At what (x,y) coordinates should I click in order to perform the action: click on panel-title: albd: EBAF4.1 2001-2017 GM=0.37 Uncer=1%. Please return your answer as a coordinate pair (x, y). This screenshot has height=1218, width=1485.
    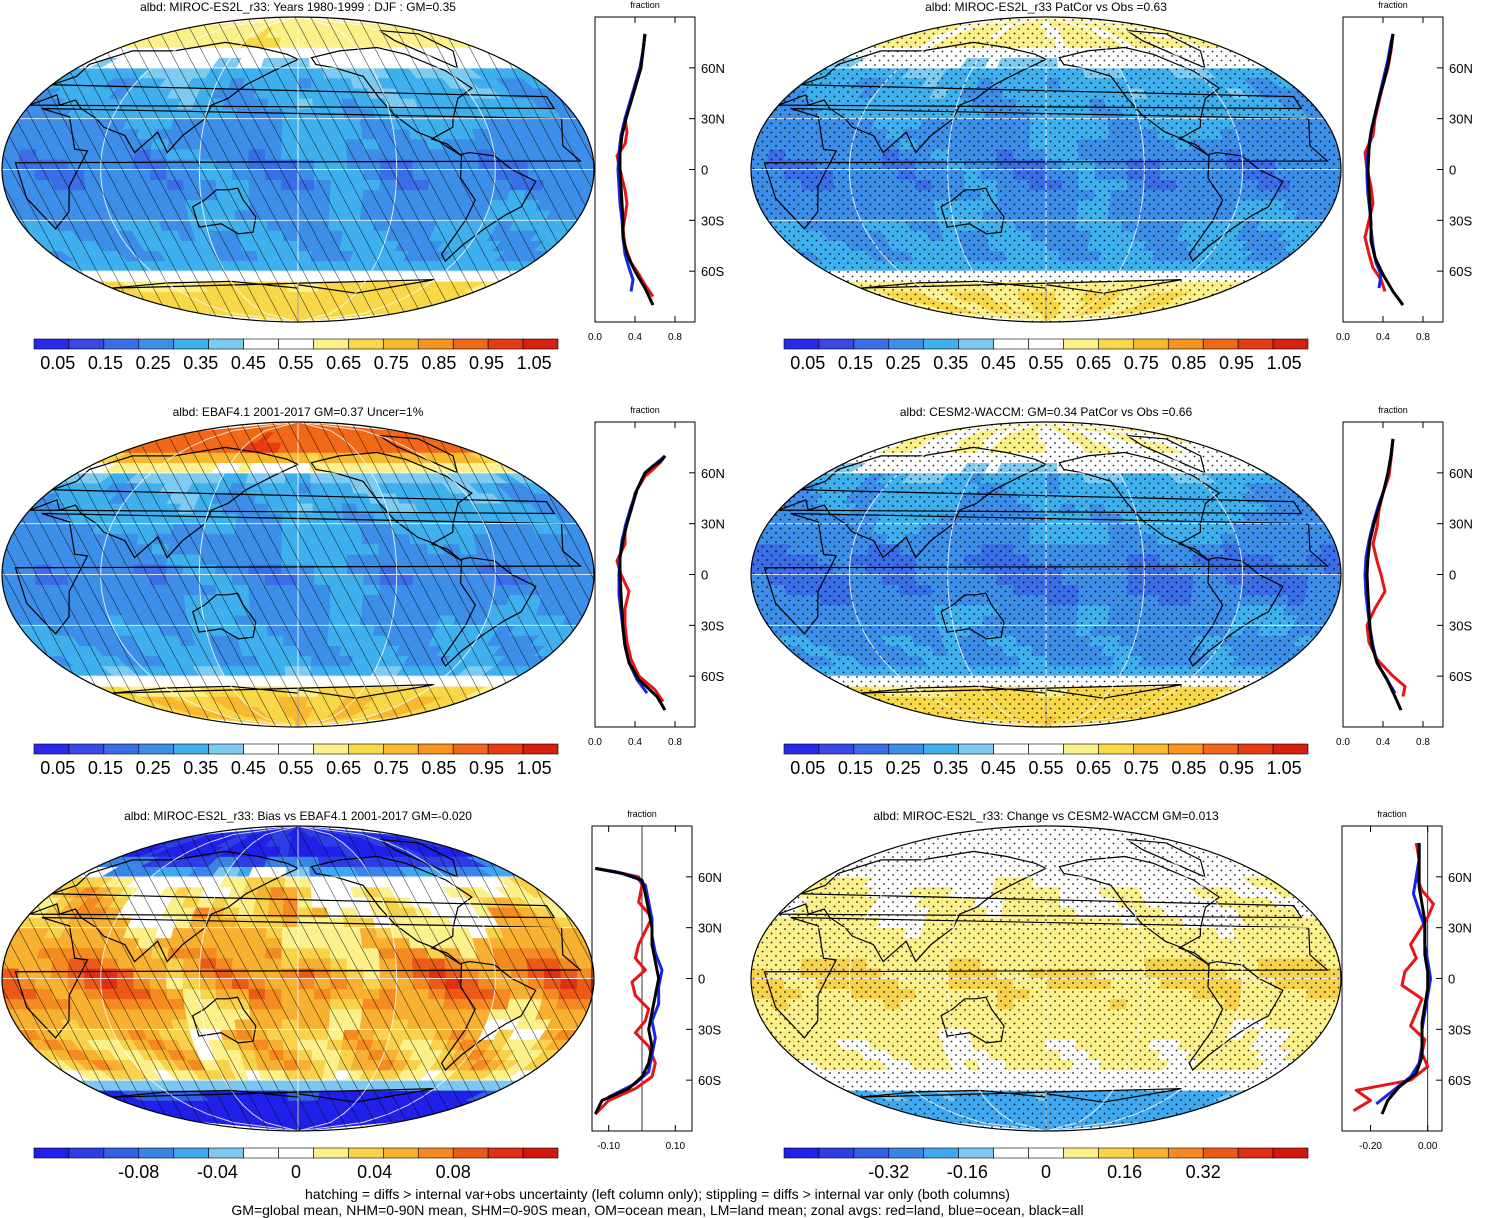
    Looking at the image, I should click on (298, 412).